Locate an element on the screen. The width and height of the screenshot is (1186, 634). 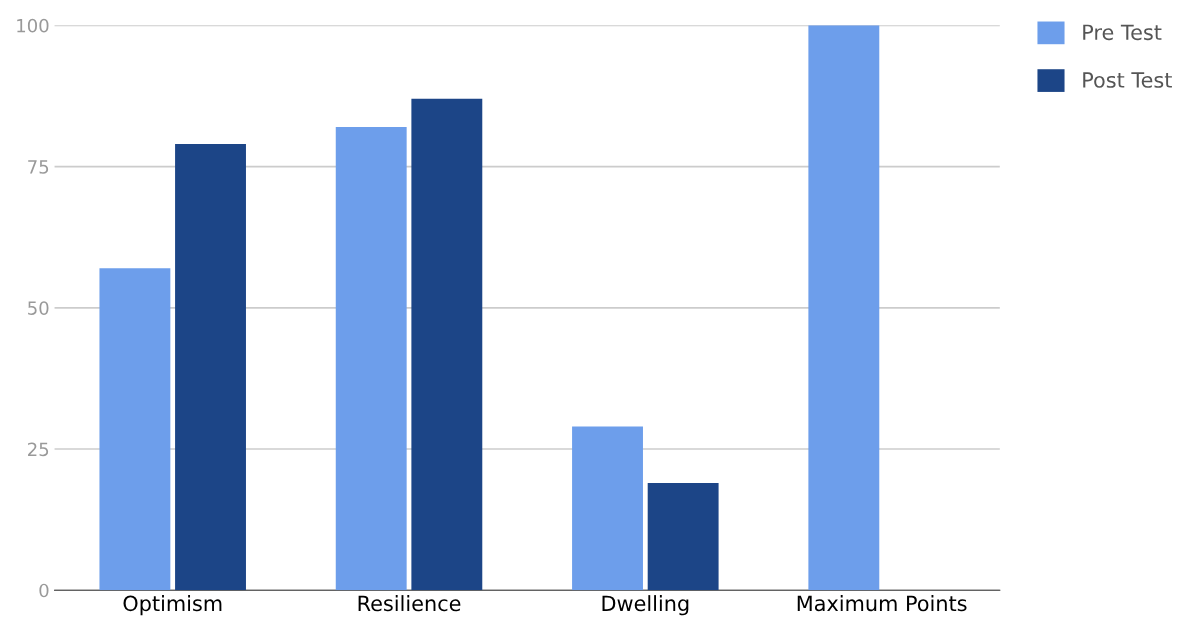
legend-label: Post Test is located at coordinates (1127, 80).